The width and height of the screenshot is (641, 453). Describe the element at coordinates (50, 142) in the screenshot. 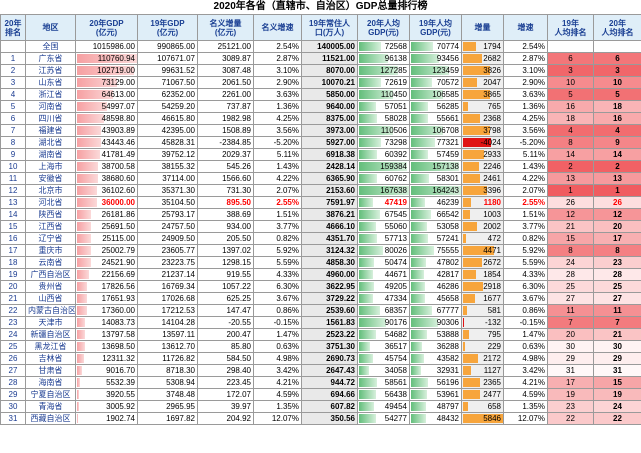

I see `region-cell: 湖北省` at that location.